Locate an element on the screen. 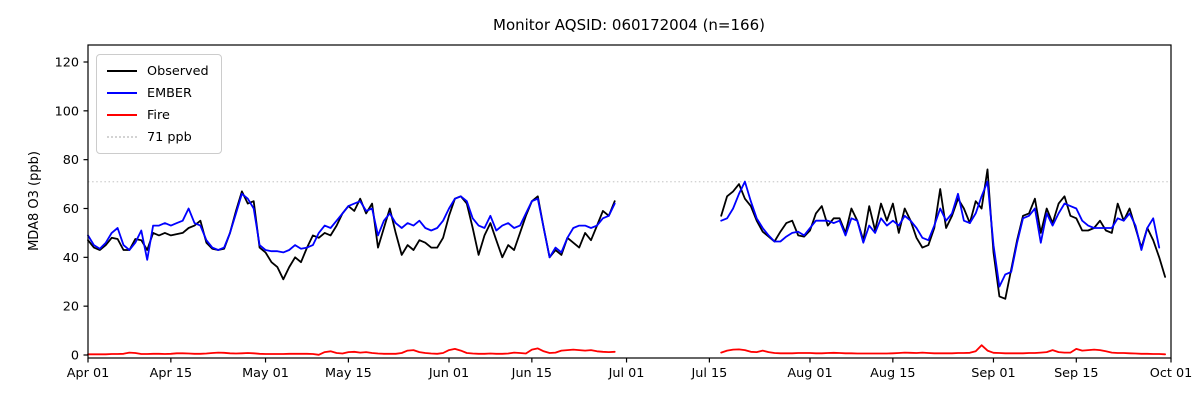 Image resolution: width=1200 pixels, height=400 pixels. series-line-ember-seg2 is located at coordinates (940, 234).